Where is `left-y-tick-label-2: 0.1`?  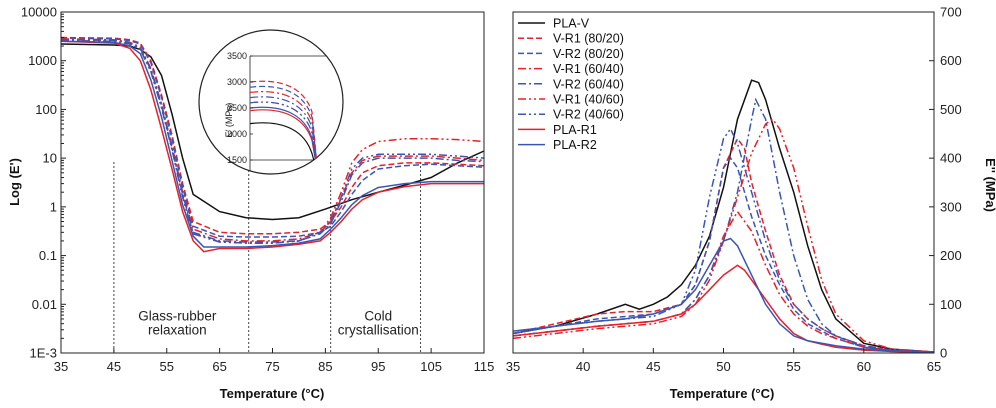
left-y-tick-label-2: 0.1 is located at coordinates (48, 255).